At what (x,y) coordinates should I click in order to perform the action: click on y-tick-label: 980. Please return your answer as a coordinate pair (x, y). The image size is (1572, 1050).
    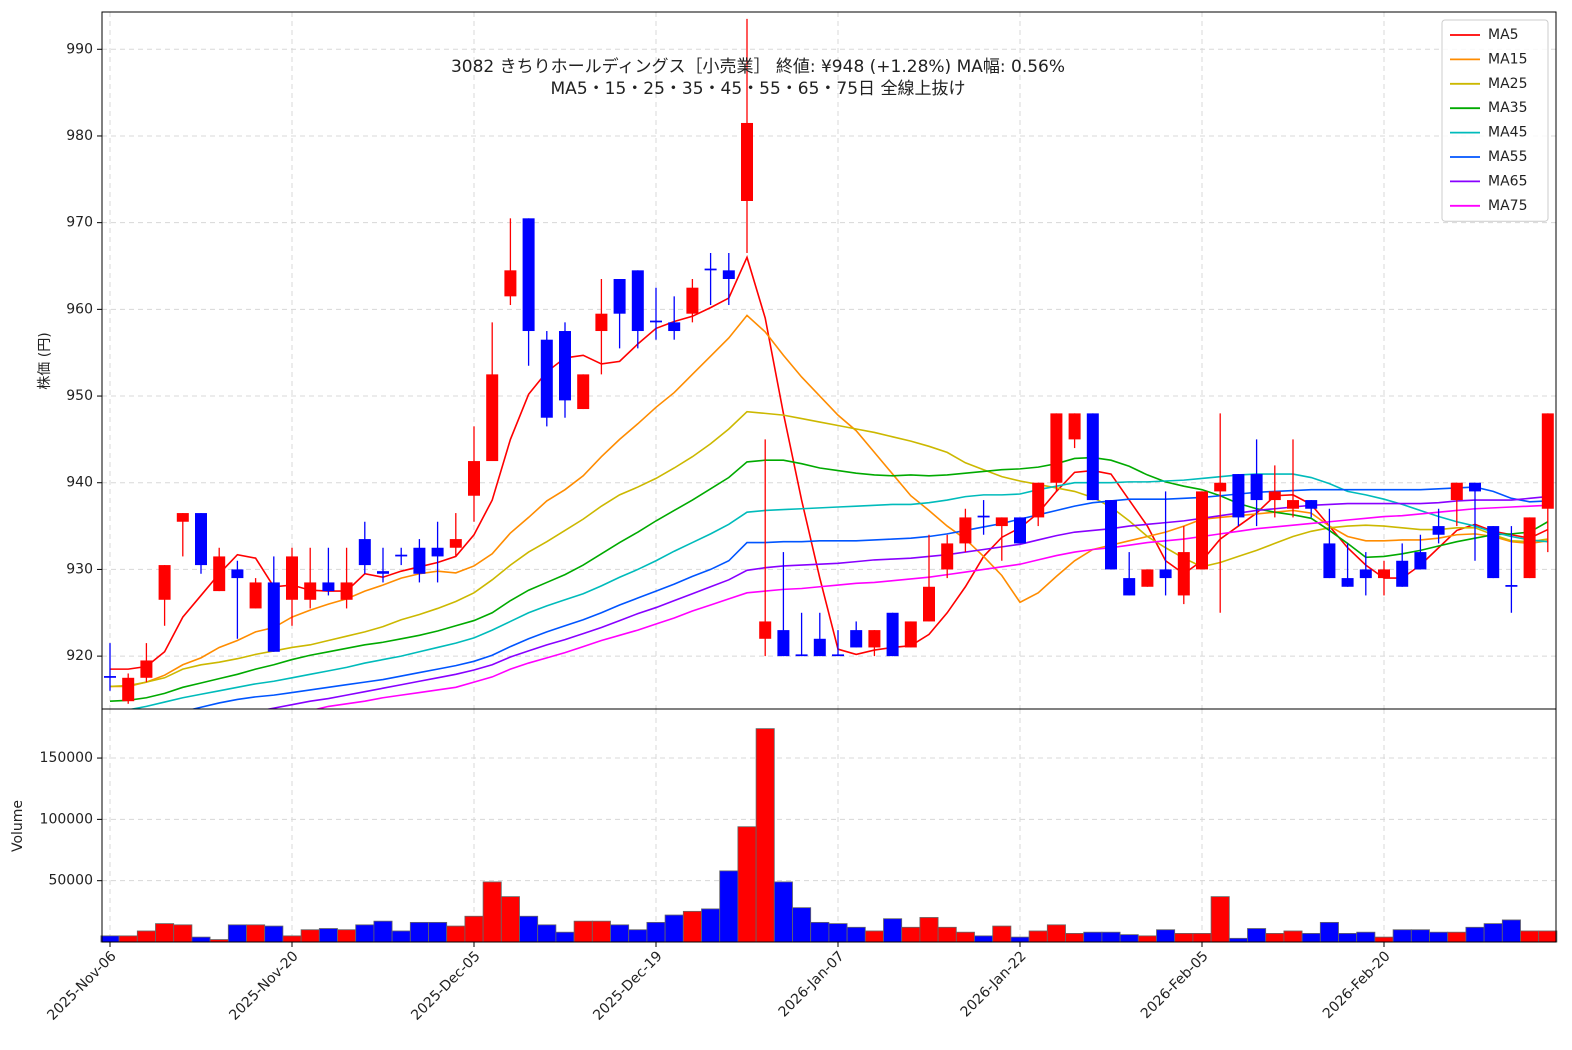
    Looking at the image, I should click on (79, 136).